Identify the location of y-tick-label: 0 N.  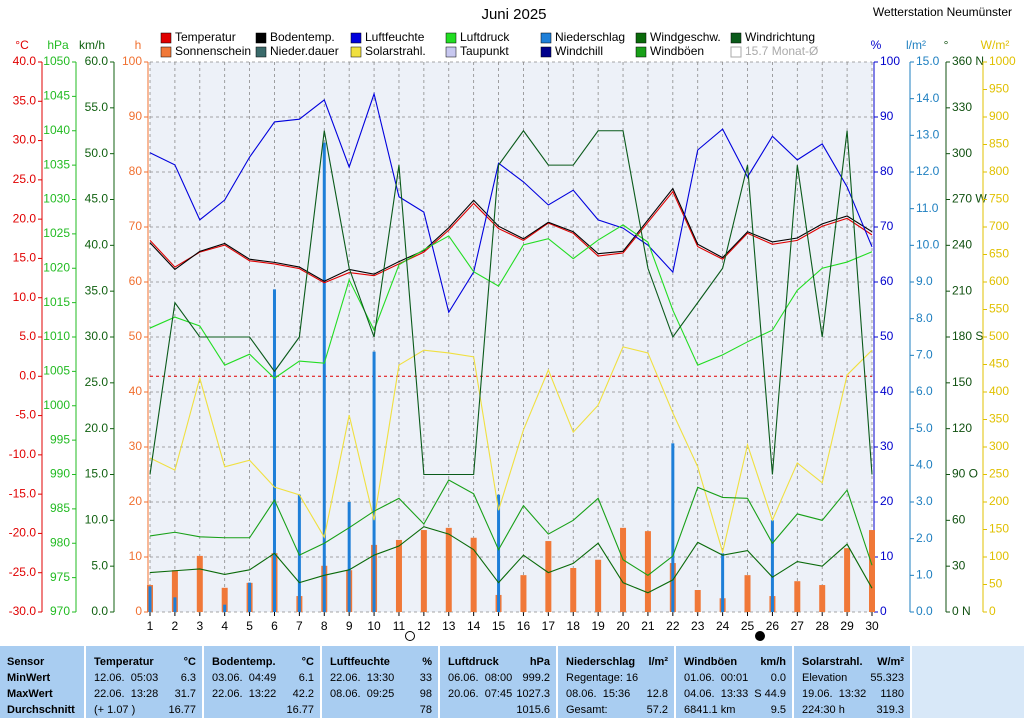
(961, 611).